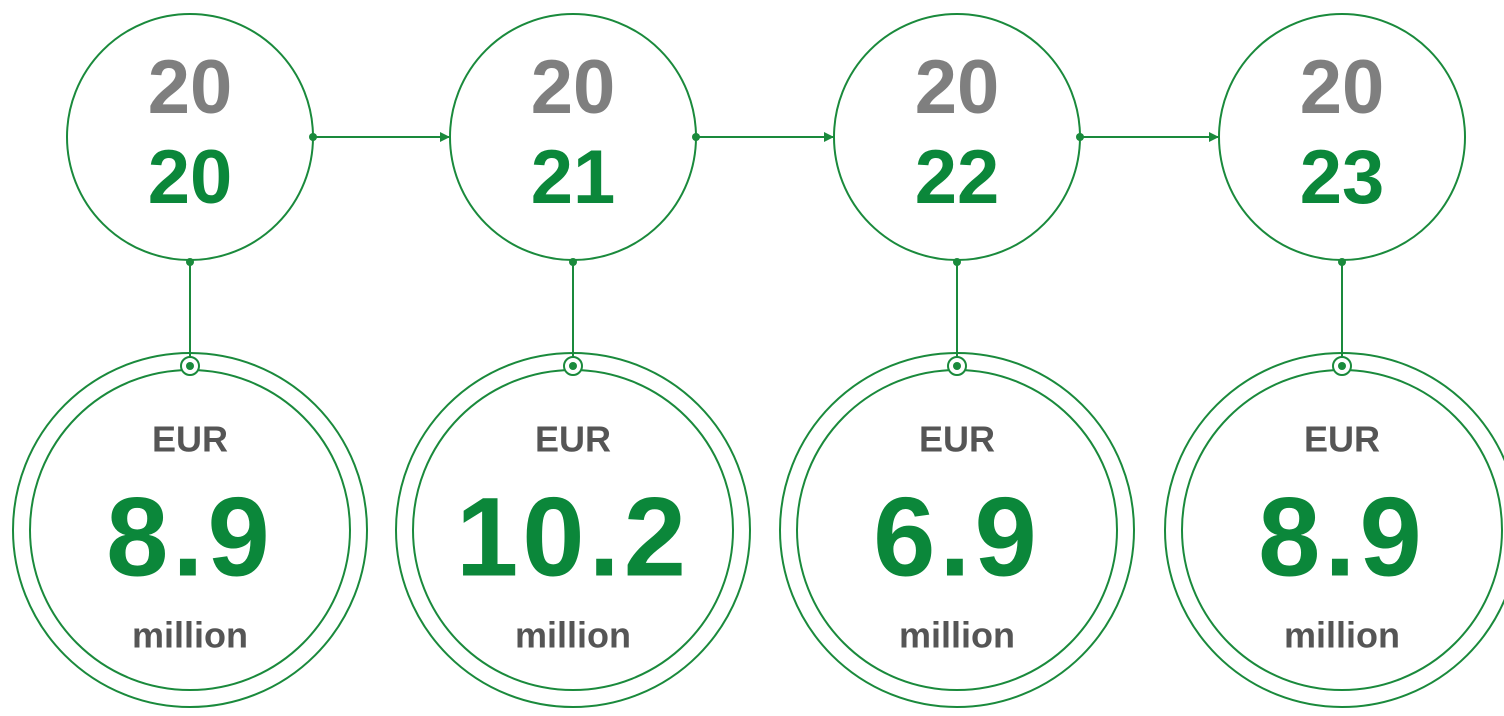  Describe the element at coordinates (957, 537) in the screenshot. I see `amount: 6.9` at that location.